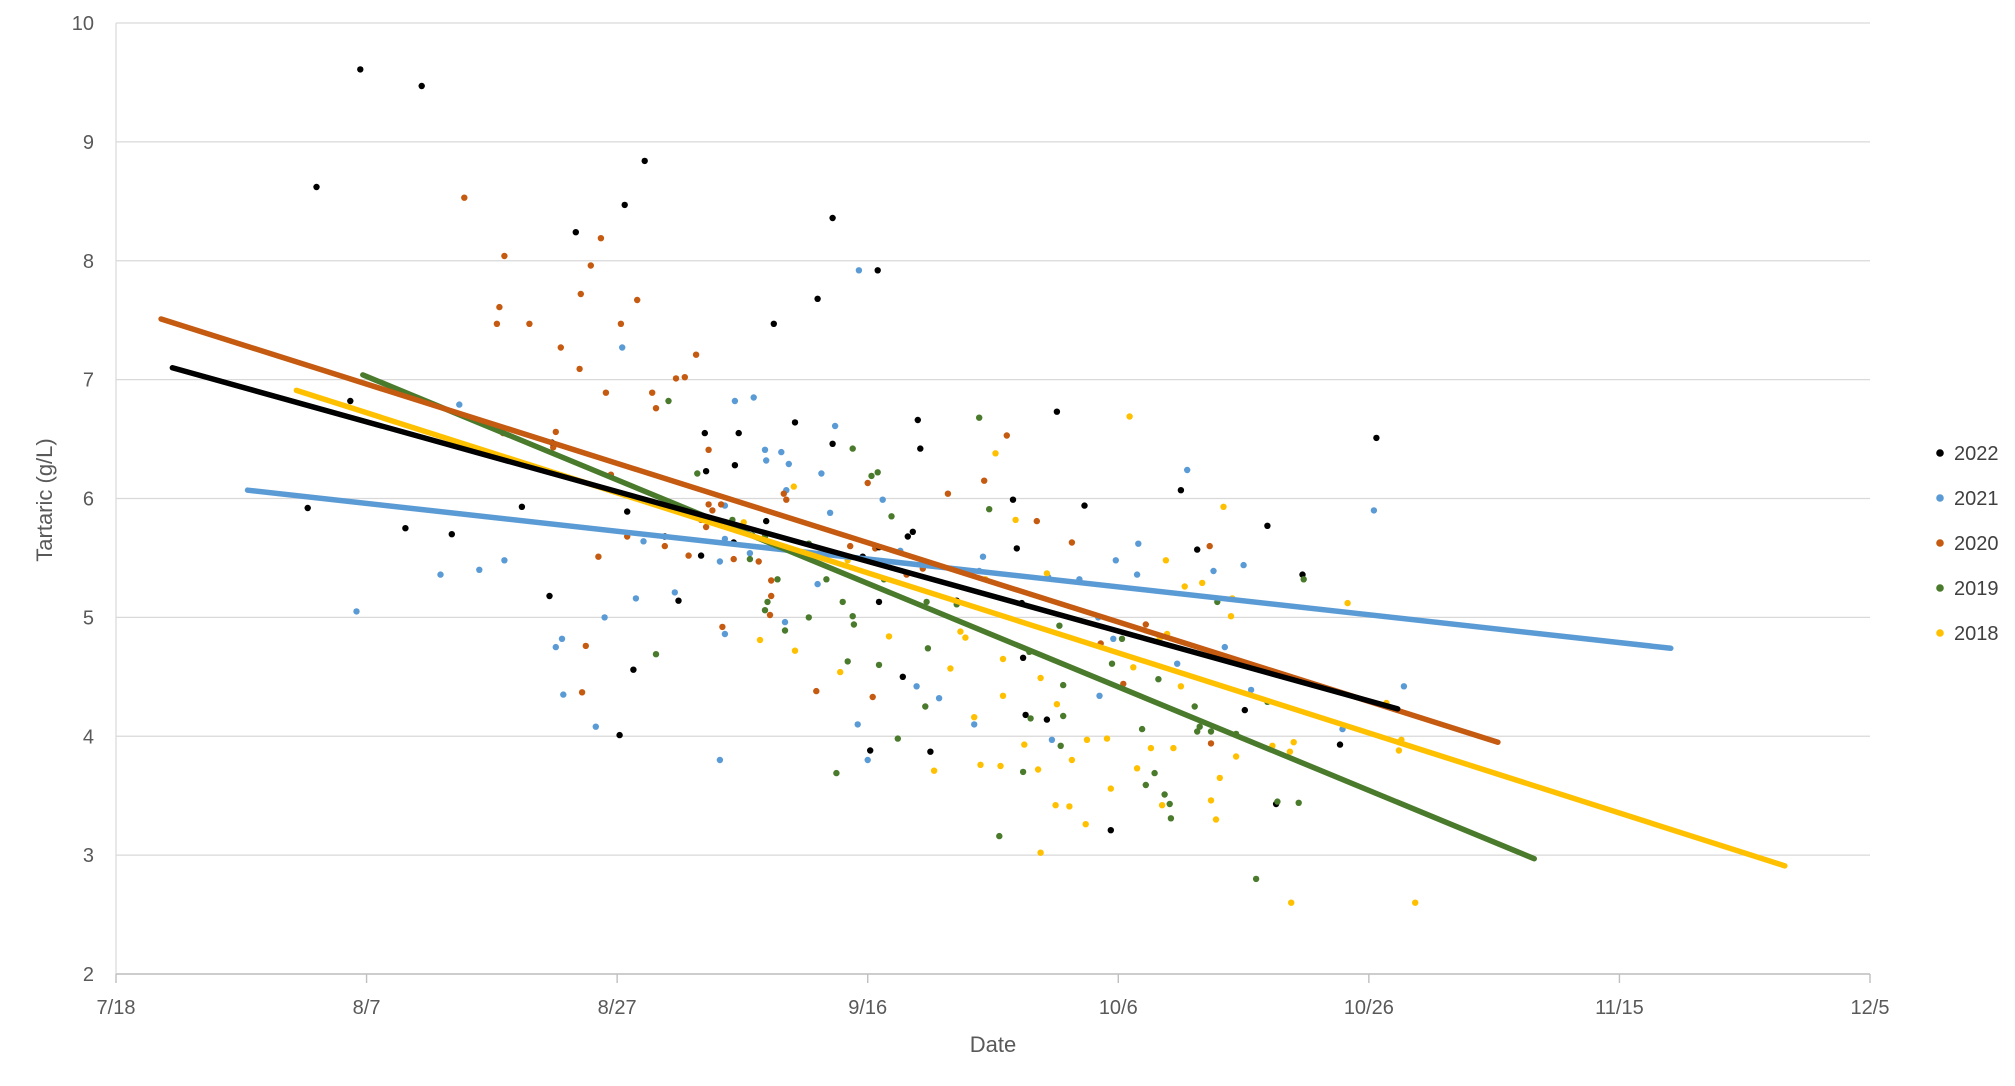 This screenshot has height=1086, width=2015. What do you see at coordinates (88, 737) in the screenshot?
I see `y-tick-label: 4` at bounding box center [88, 737].